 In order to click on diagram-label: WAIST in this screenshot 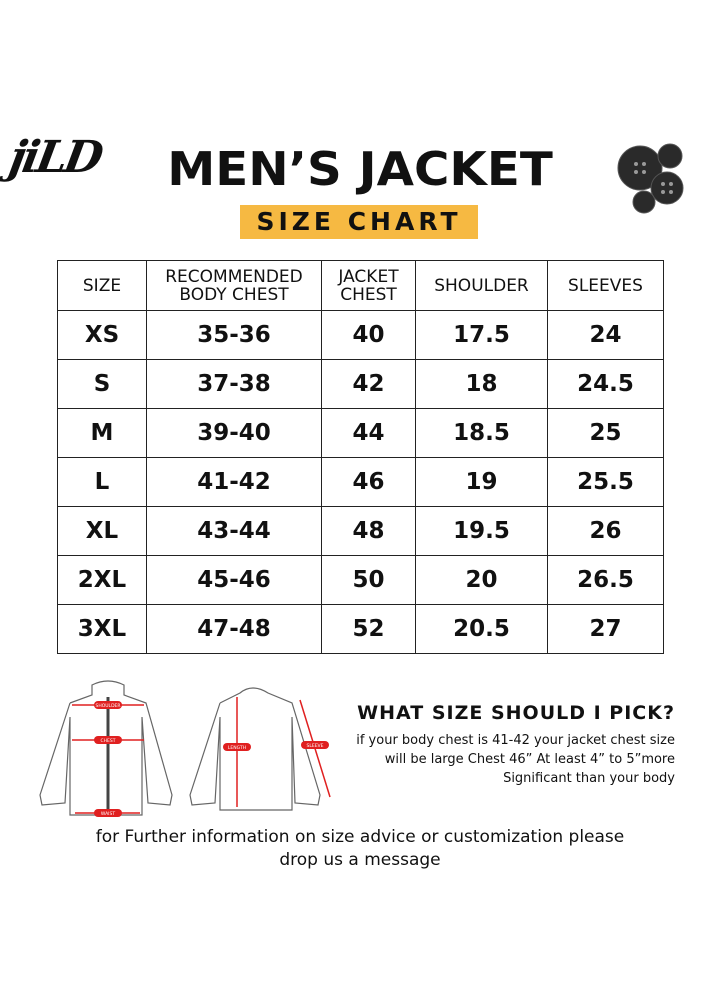, I will do `click(108, 814)`.